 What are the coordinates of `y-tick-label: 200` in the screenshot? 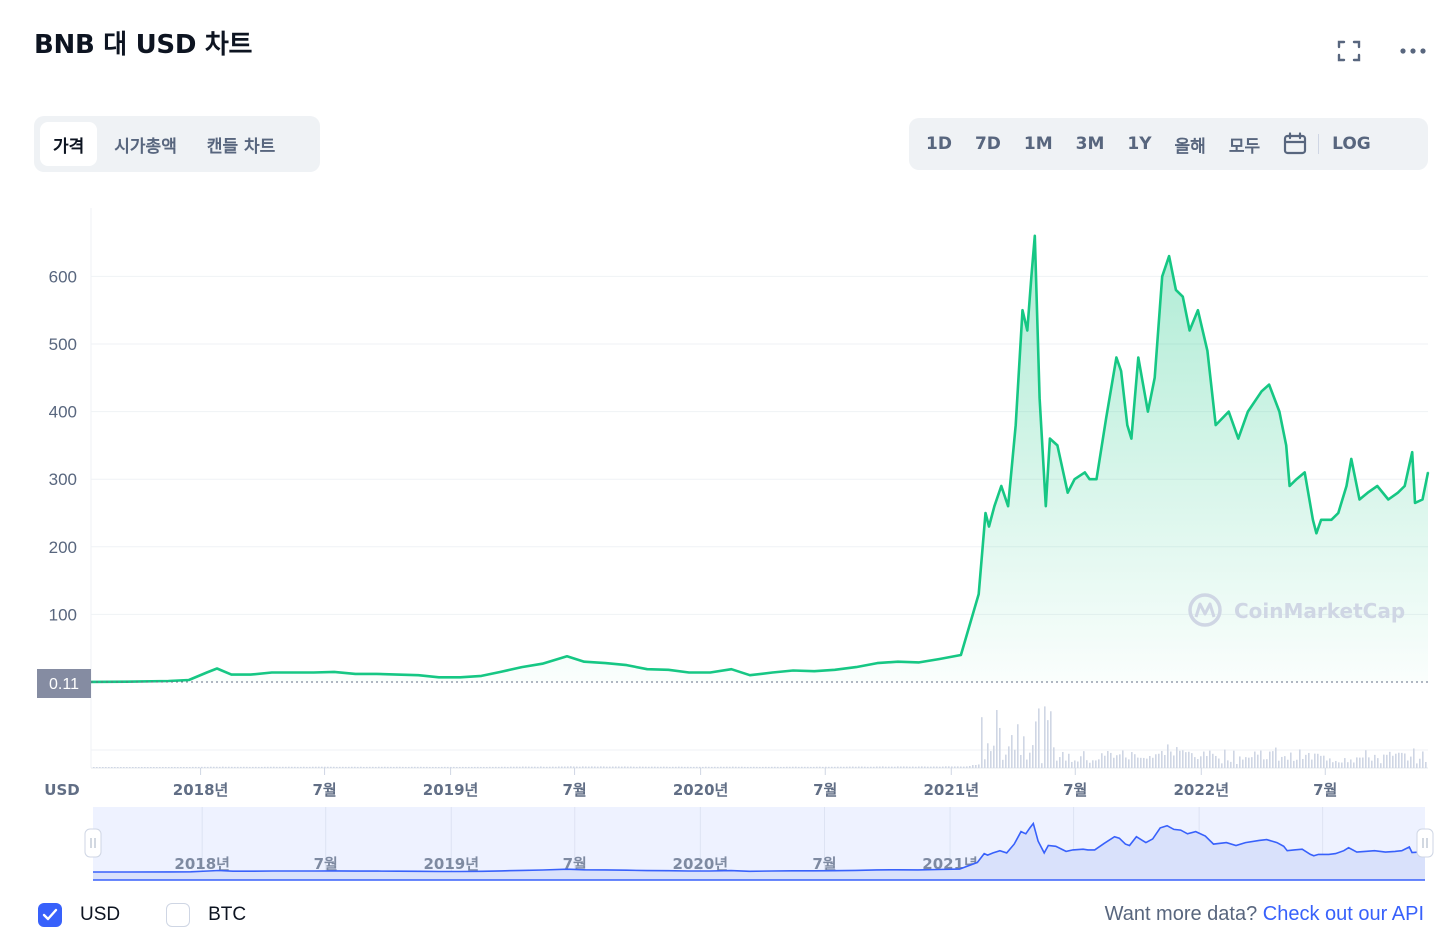 It's located at (63, 547).